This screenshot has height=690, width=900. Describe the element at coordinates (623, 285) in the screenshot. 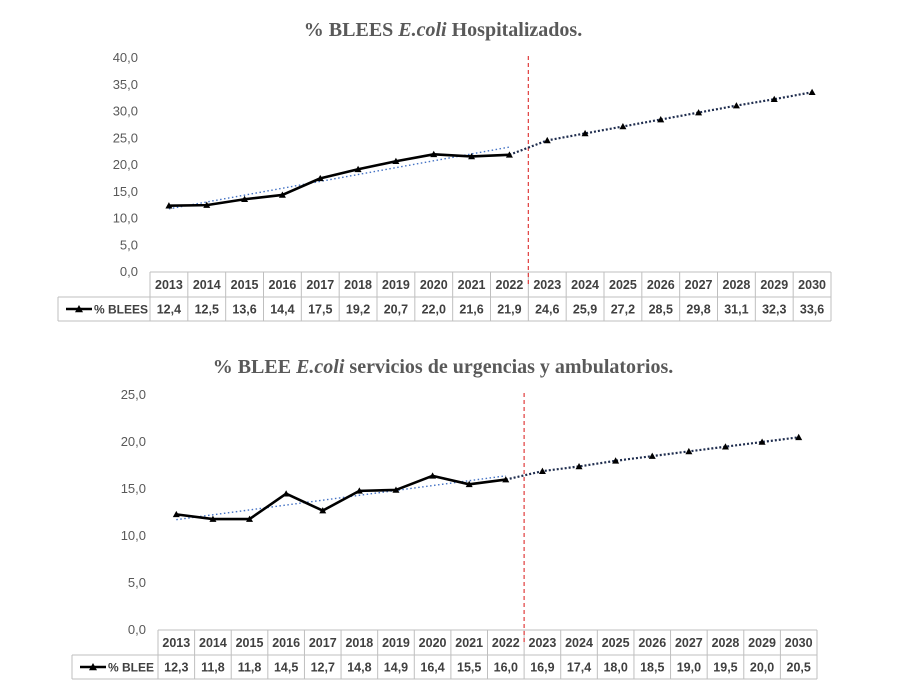

I see `table-year-cell: 2025` at that location.